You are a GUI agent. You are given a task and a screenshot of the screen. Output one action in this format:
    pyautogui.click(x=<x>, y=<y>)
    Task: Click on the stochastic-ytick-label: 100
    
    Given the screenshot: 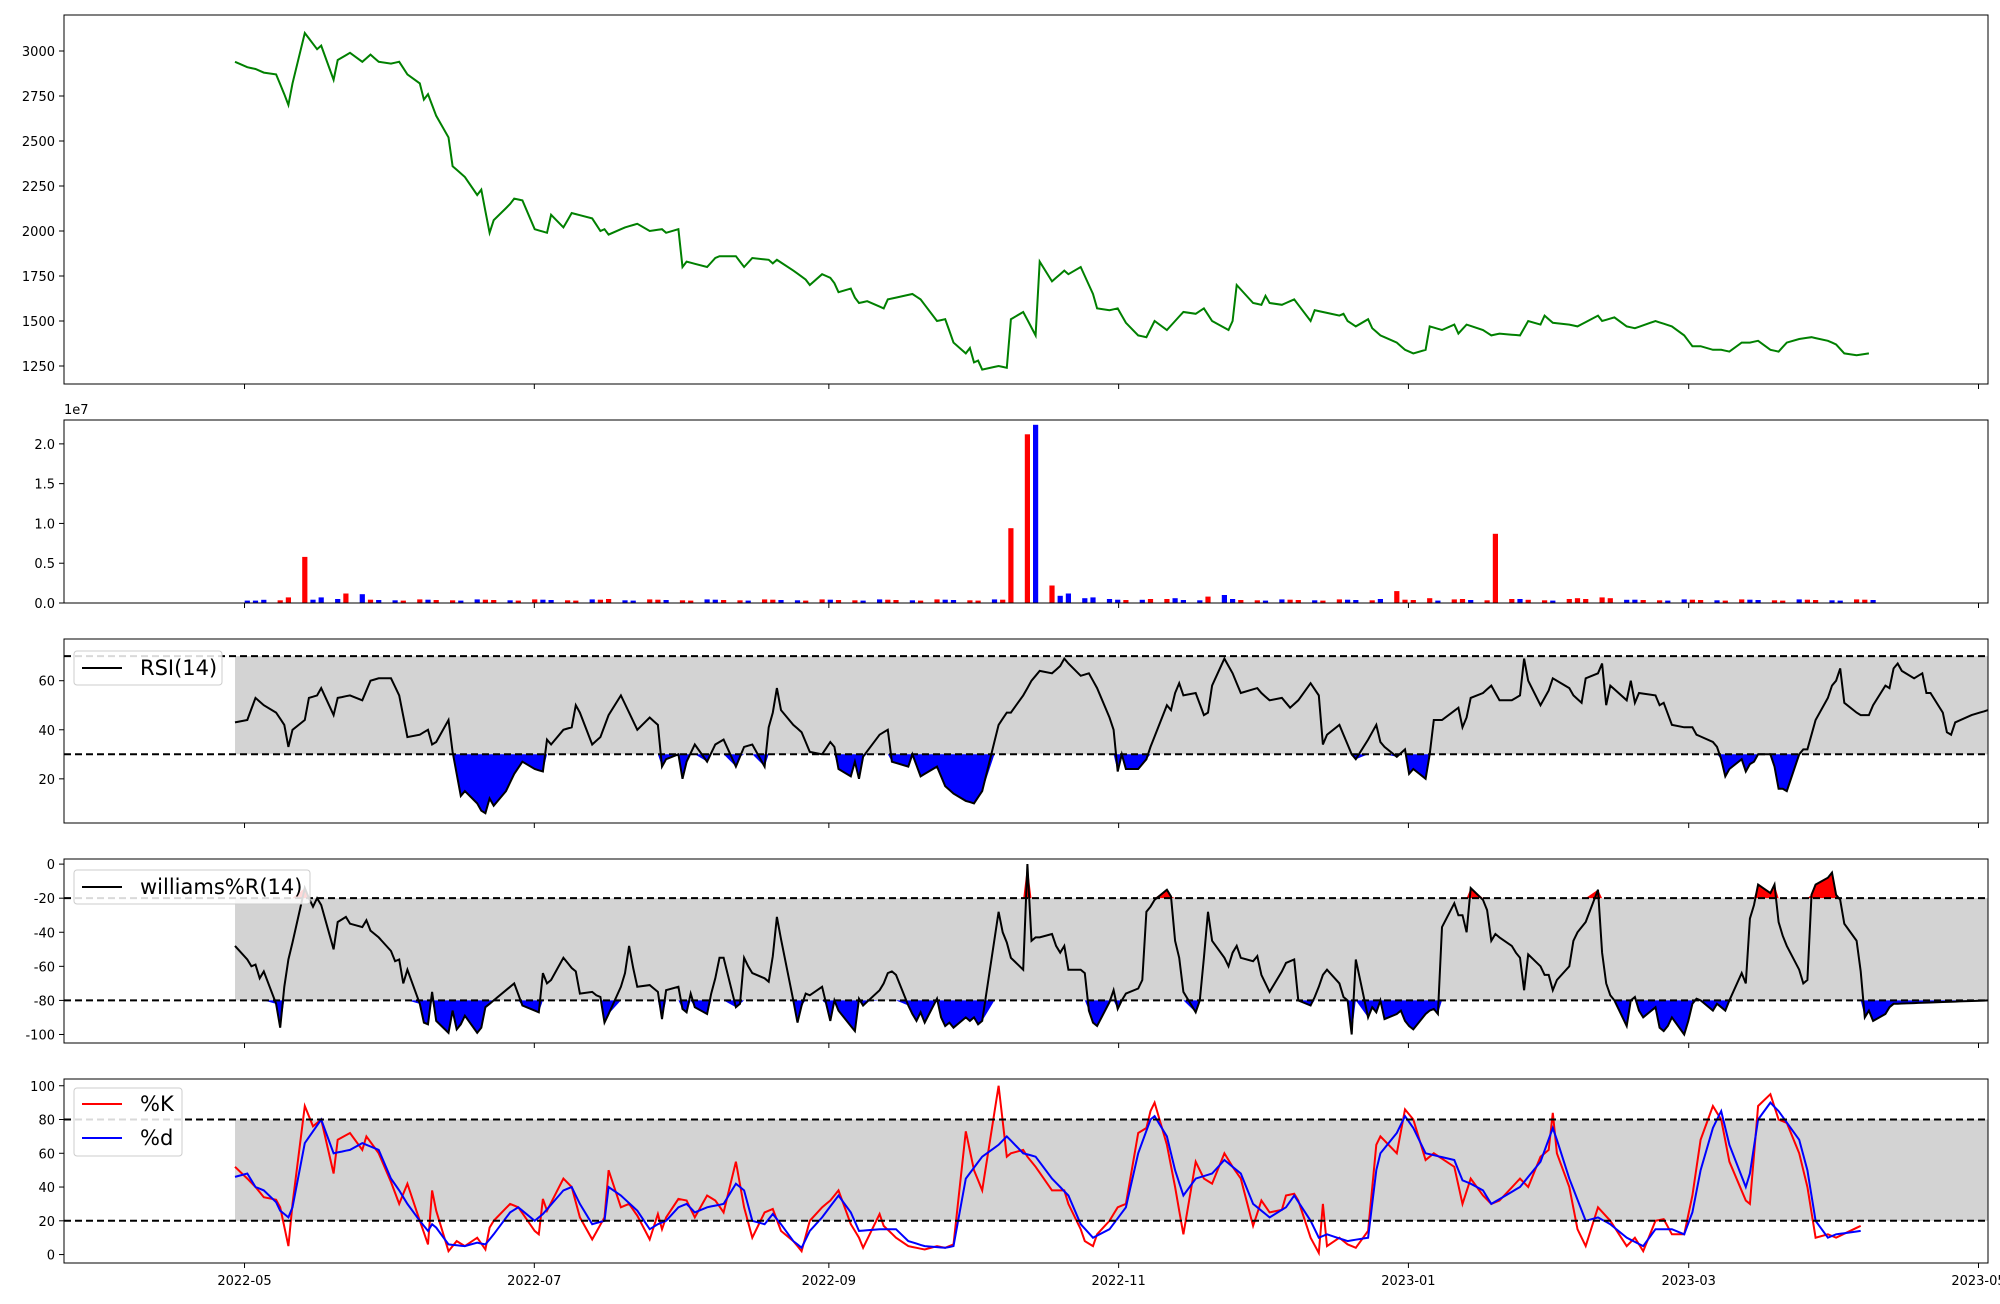 What is the action you would take?
    pyautogui.click(x=42, y=1087)
    